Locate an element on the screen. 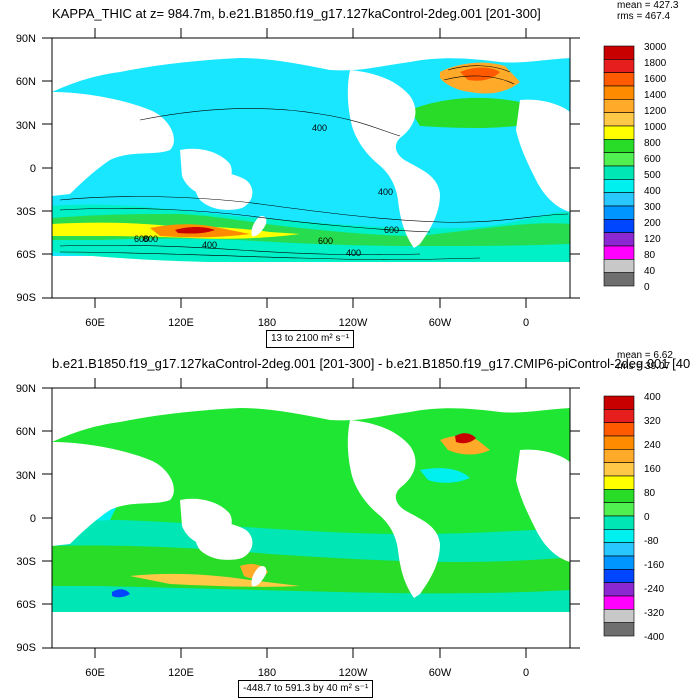 This screenshot has width=700, height=700. colorbar-label: 1400 is located at coordinates (655, 95).